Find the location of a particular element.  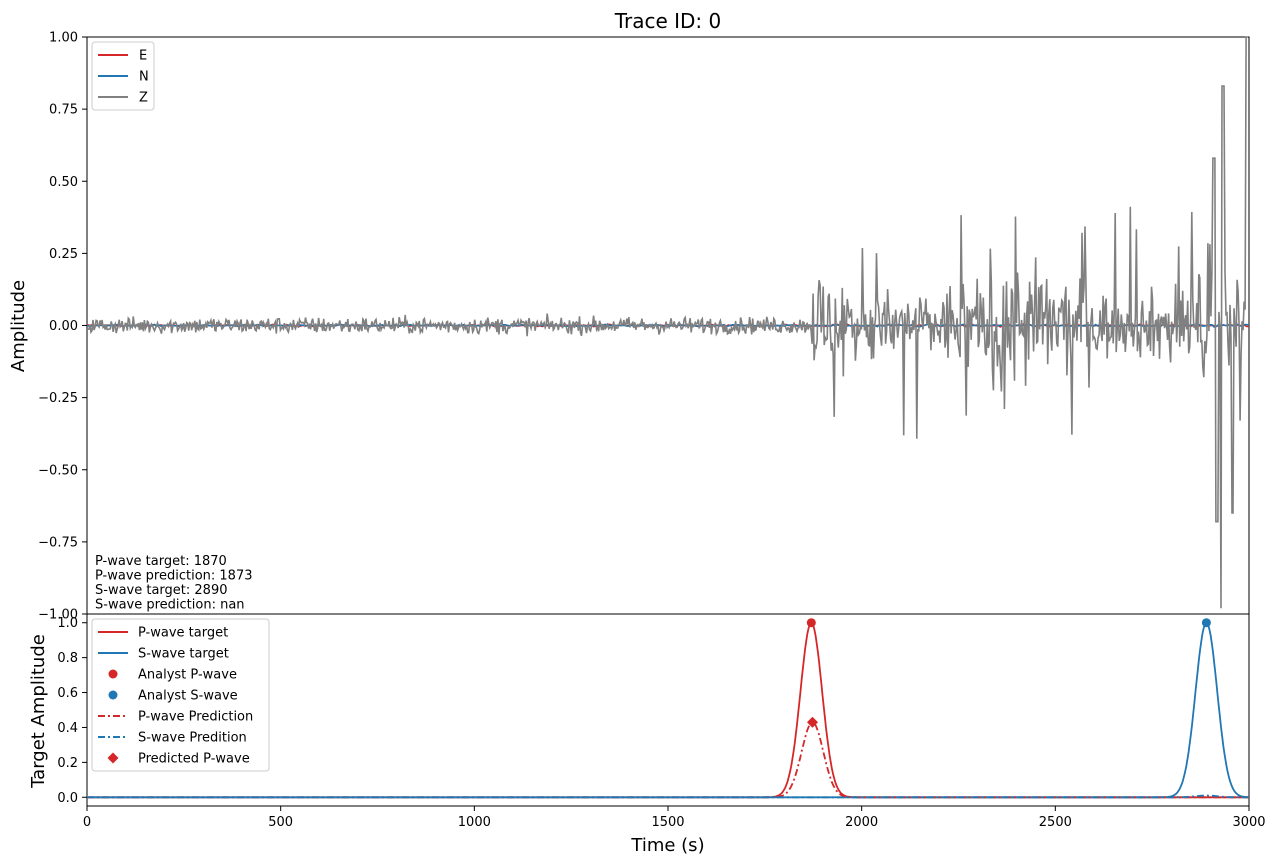

legend-label-N: N is located at coordinates (144, 77).